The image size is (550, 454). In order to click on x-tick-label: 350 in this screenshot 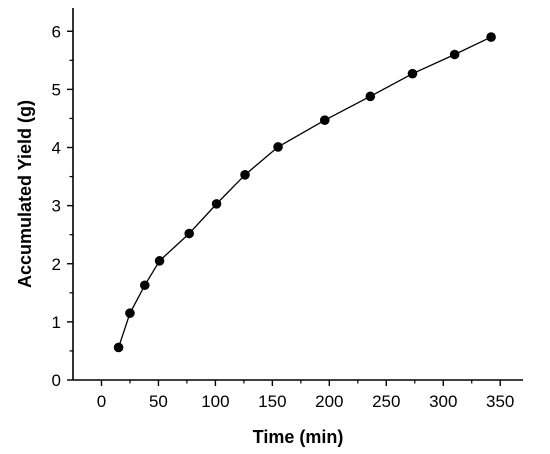, I will do `click(500, 401)`.